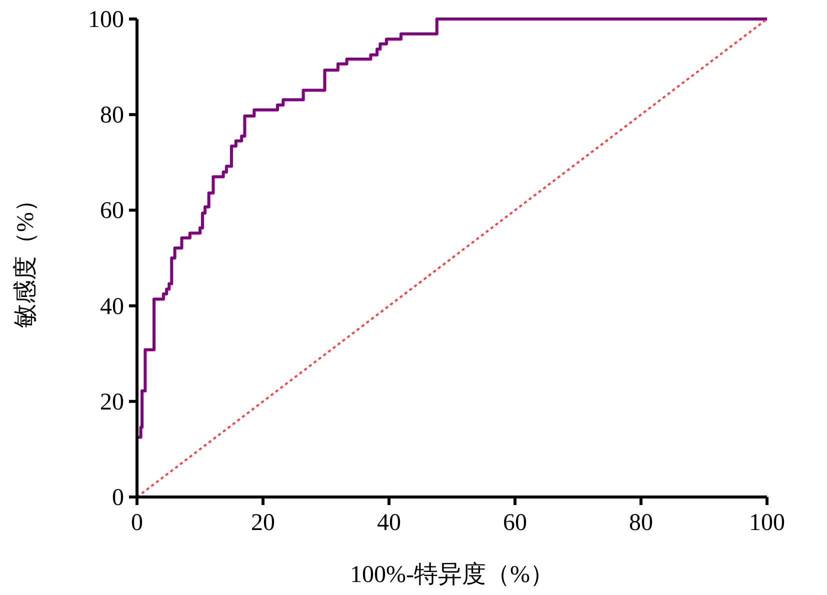 Image resolution: width=827 pixels, height=595 pixels. I want to click on x-tick-label: 80, so click(641, 523).